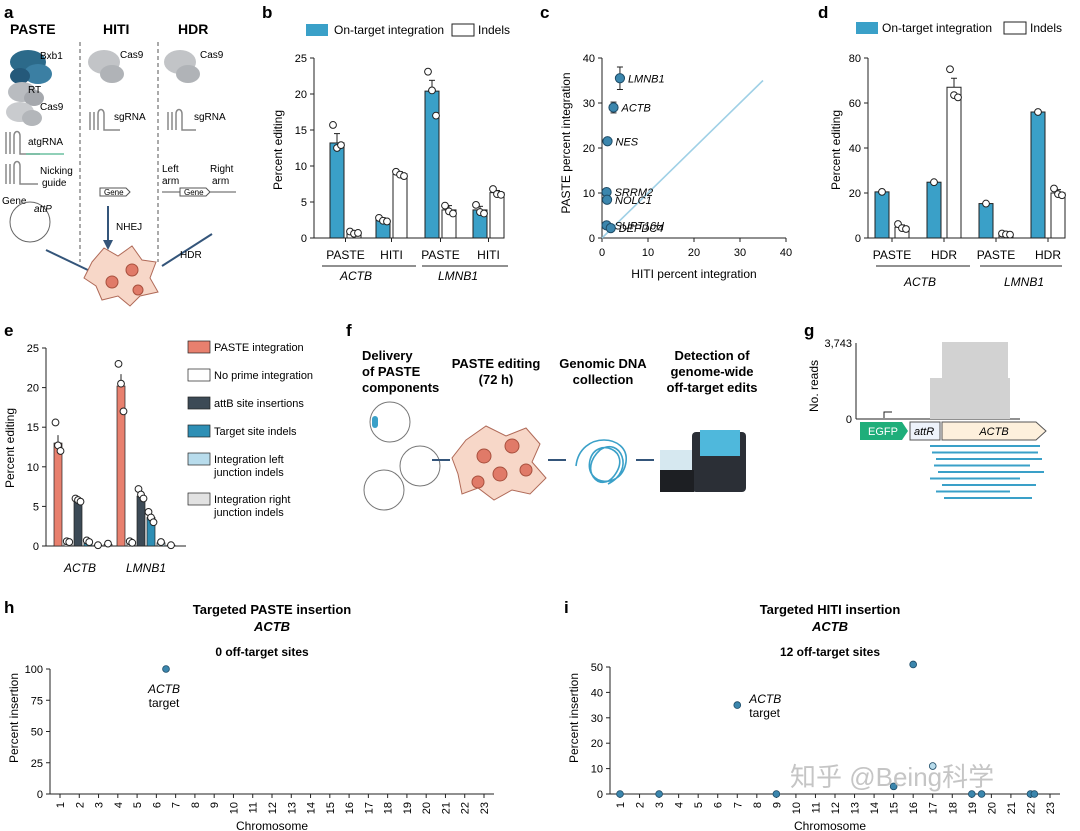  Describe the element at coordinates (738, 805) in the screenshot. I see `x-tick-label: 7` at that location.